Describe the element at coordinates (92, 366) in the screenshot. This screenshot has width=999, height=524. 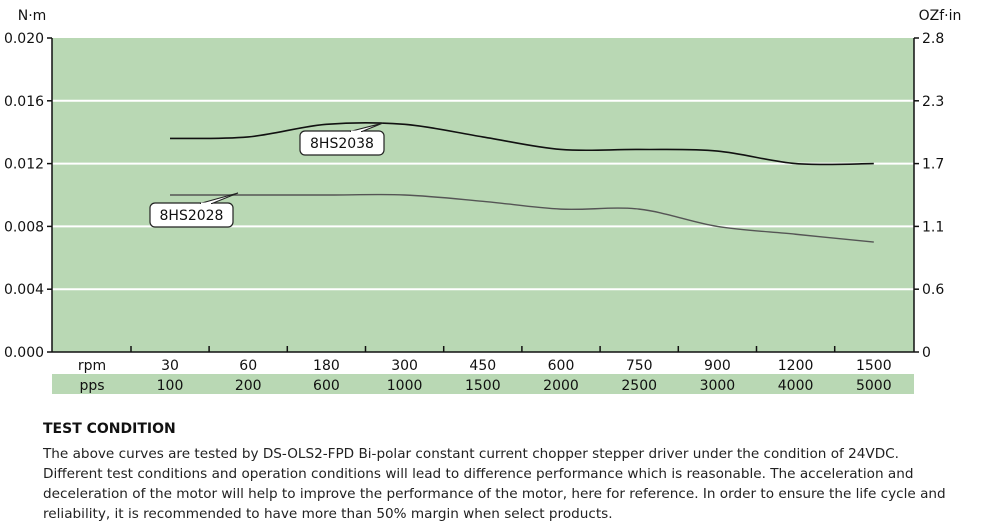
I see `rpm-row-label: rpm` at that location.